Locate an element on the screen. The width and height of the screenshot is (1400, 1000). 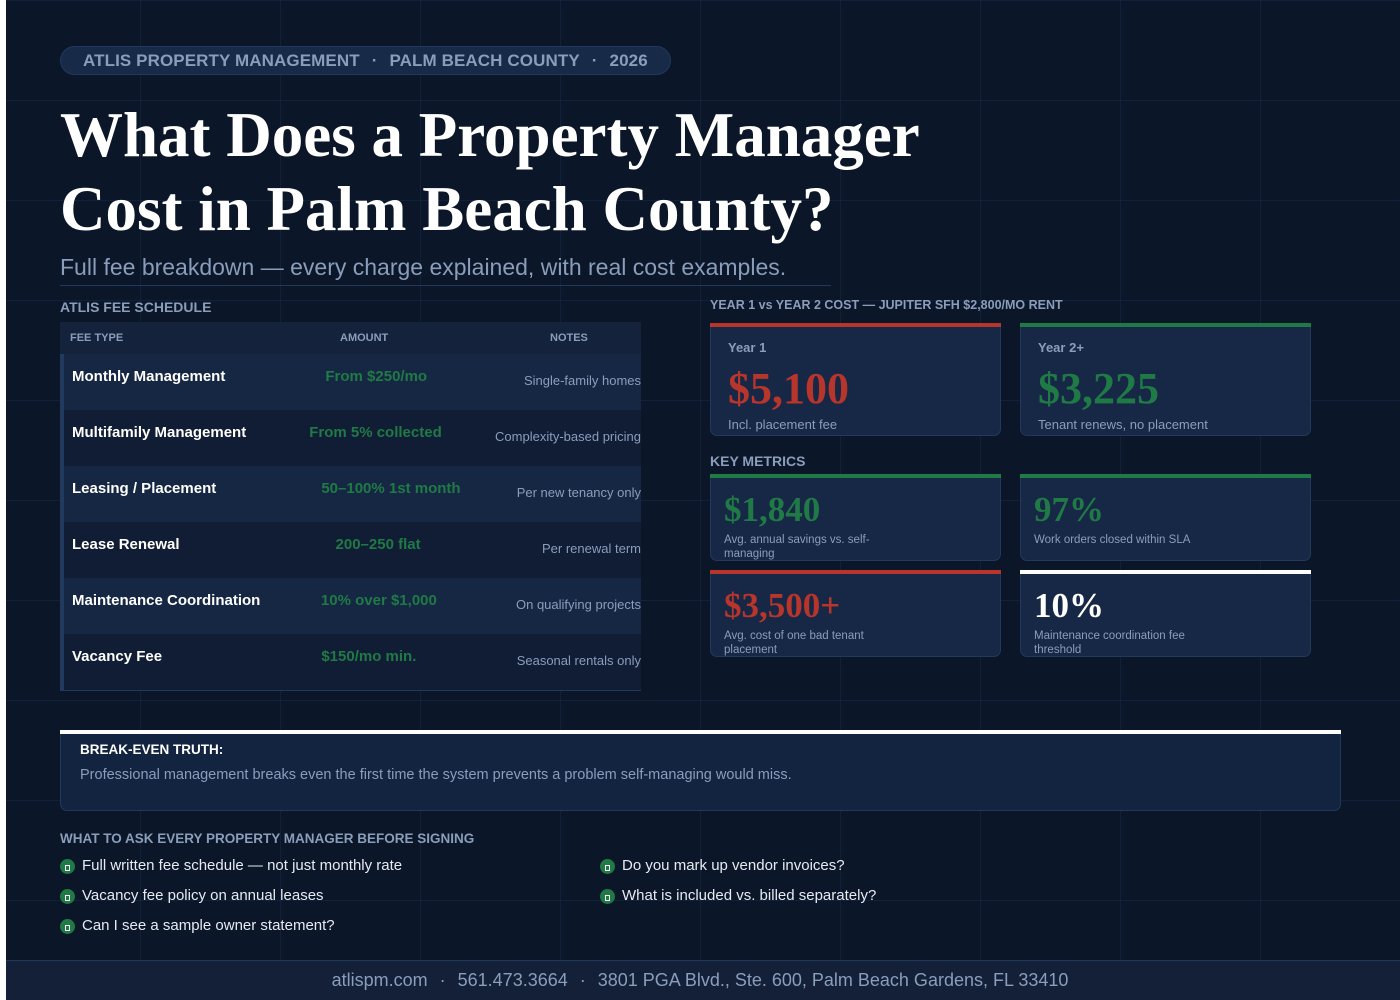
callout-heading: BREAK-EVEN TRUTH: is located at coordinates (152, 749).